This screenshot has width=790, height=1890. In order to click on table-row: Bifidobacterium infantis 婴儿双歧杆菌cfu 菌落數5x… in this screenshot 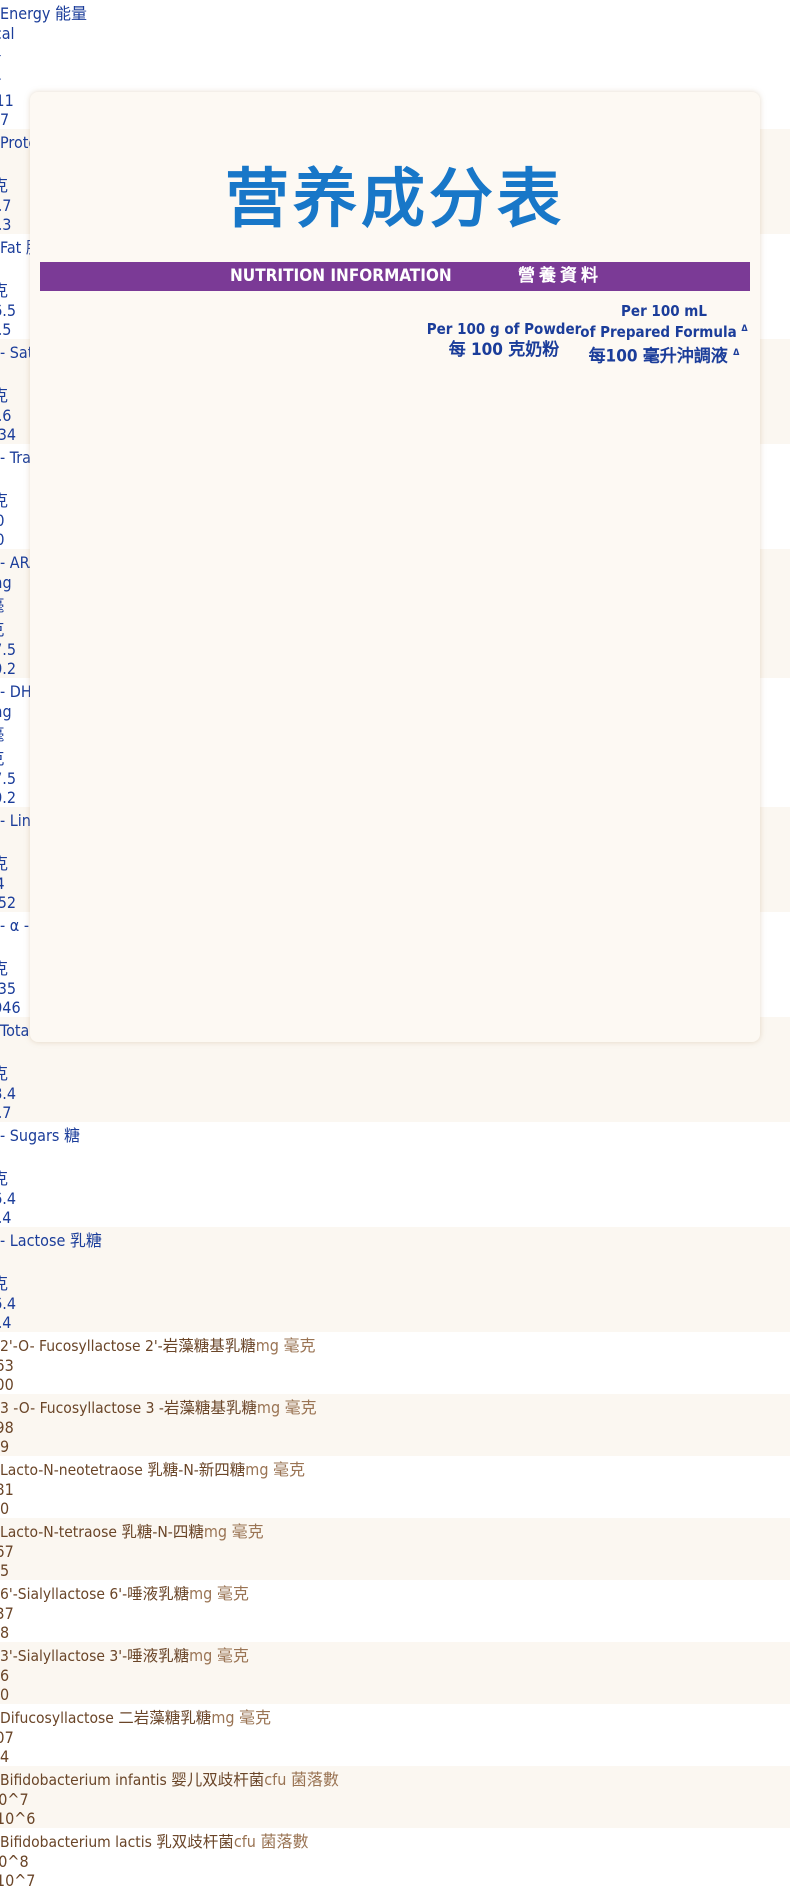, I will do `click(395, 1797)`.